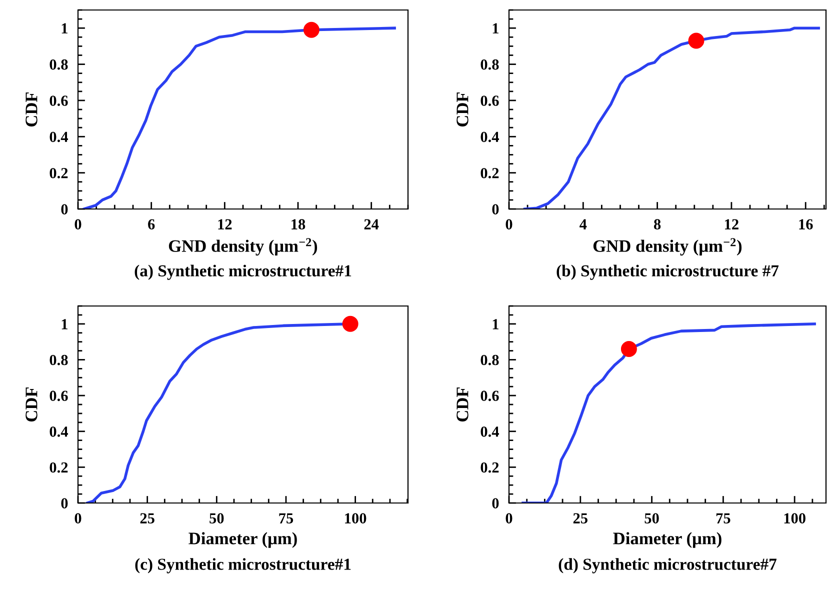 The height and width of the screenshot is (592, 830). Describe the element at coordinates (151, 224) in the screenshot. I see `x-tick-label: 6` at that location.